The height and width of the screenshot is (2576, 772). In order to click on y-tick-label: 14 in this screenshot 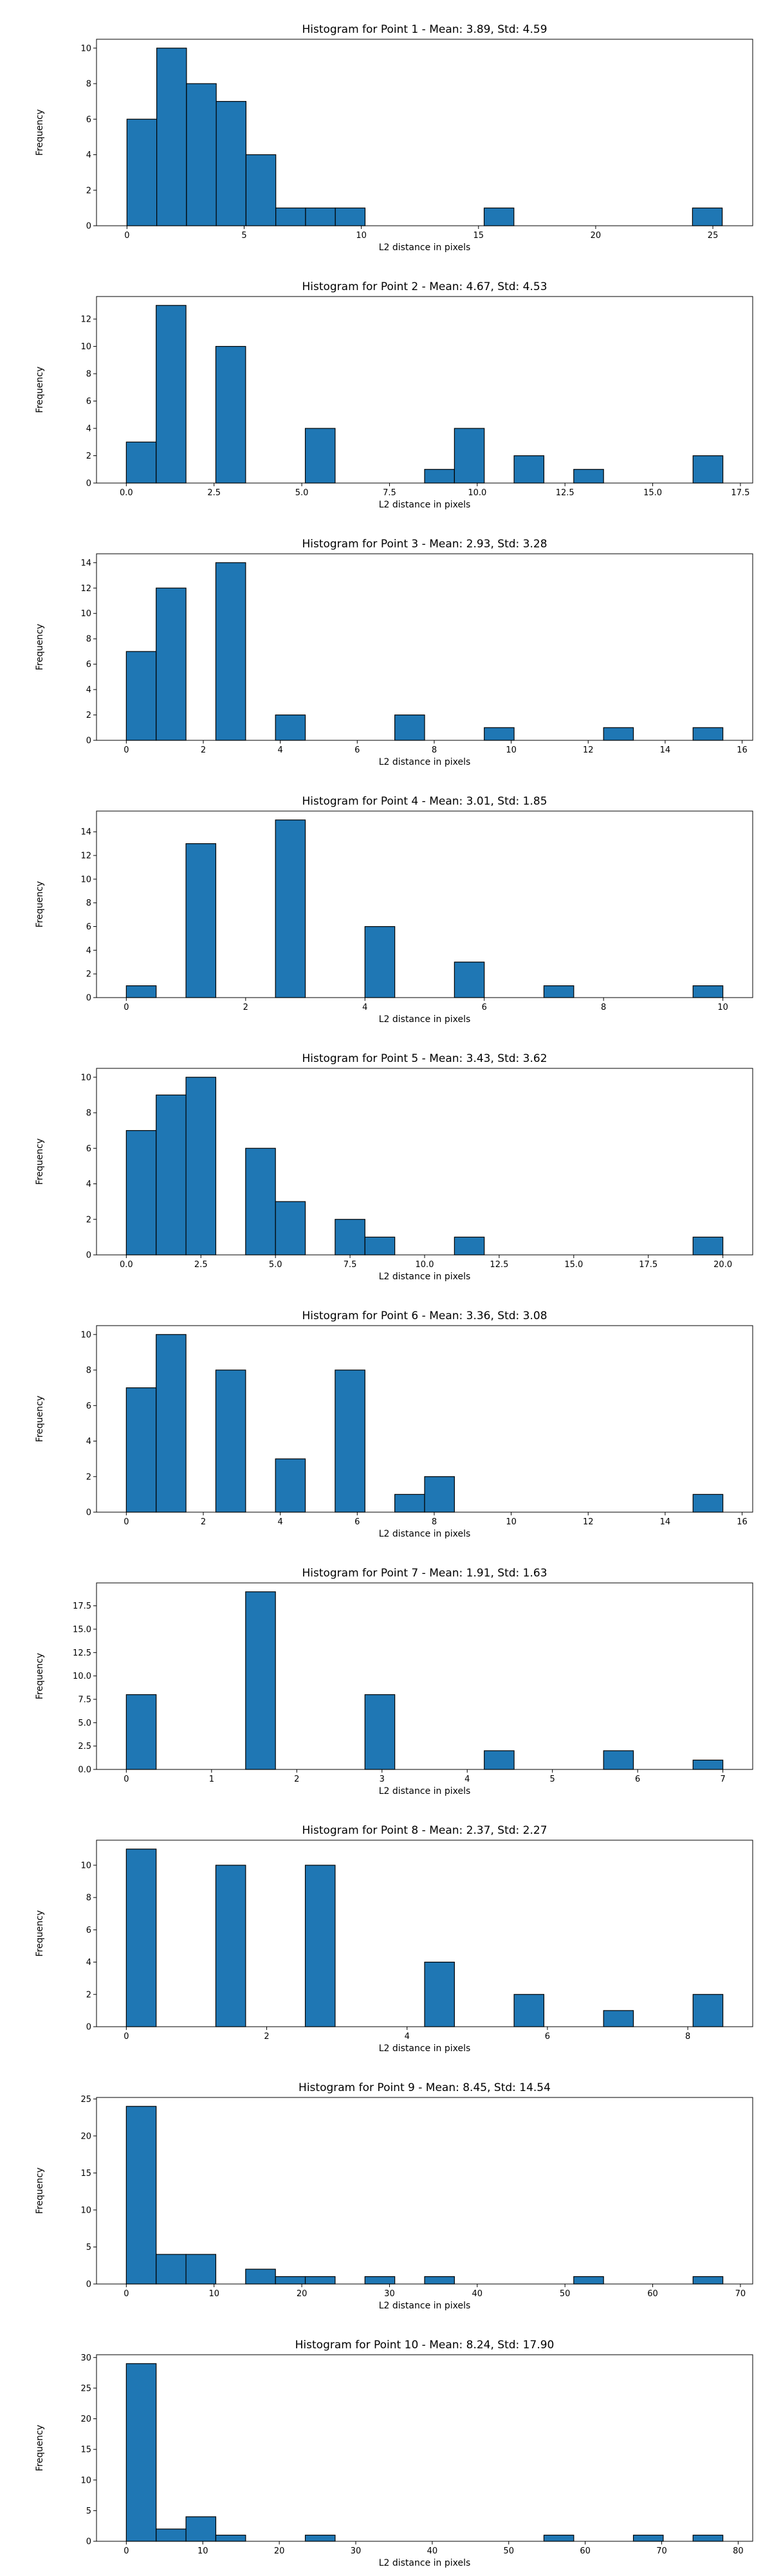, I will do `click(85, 563)`.